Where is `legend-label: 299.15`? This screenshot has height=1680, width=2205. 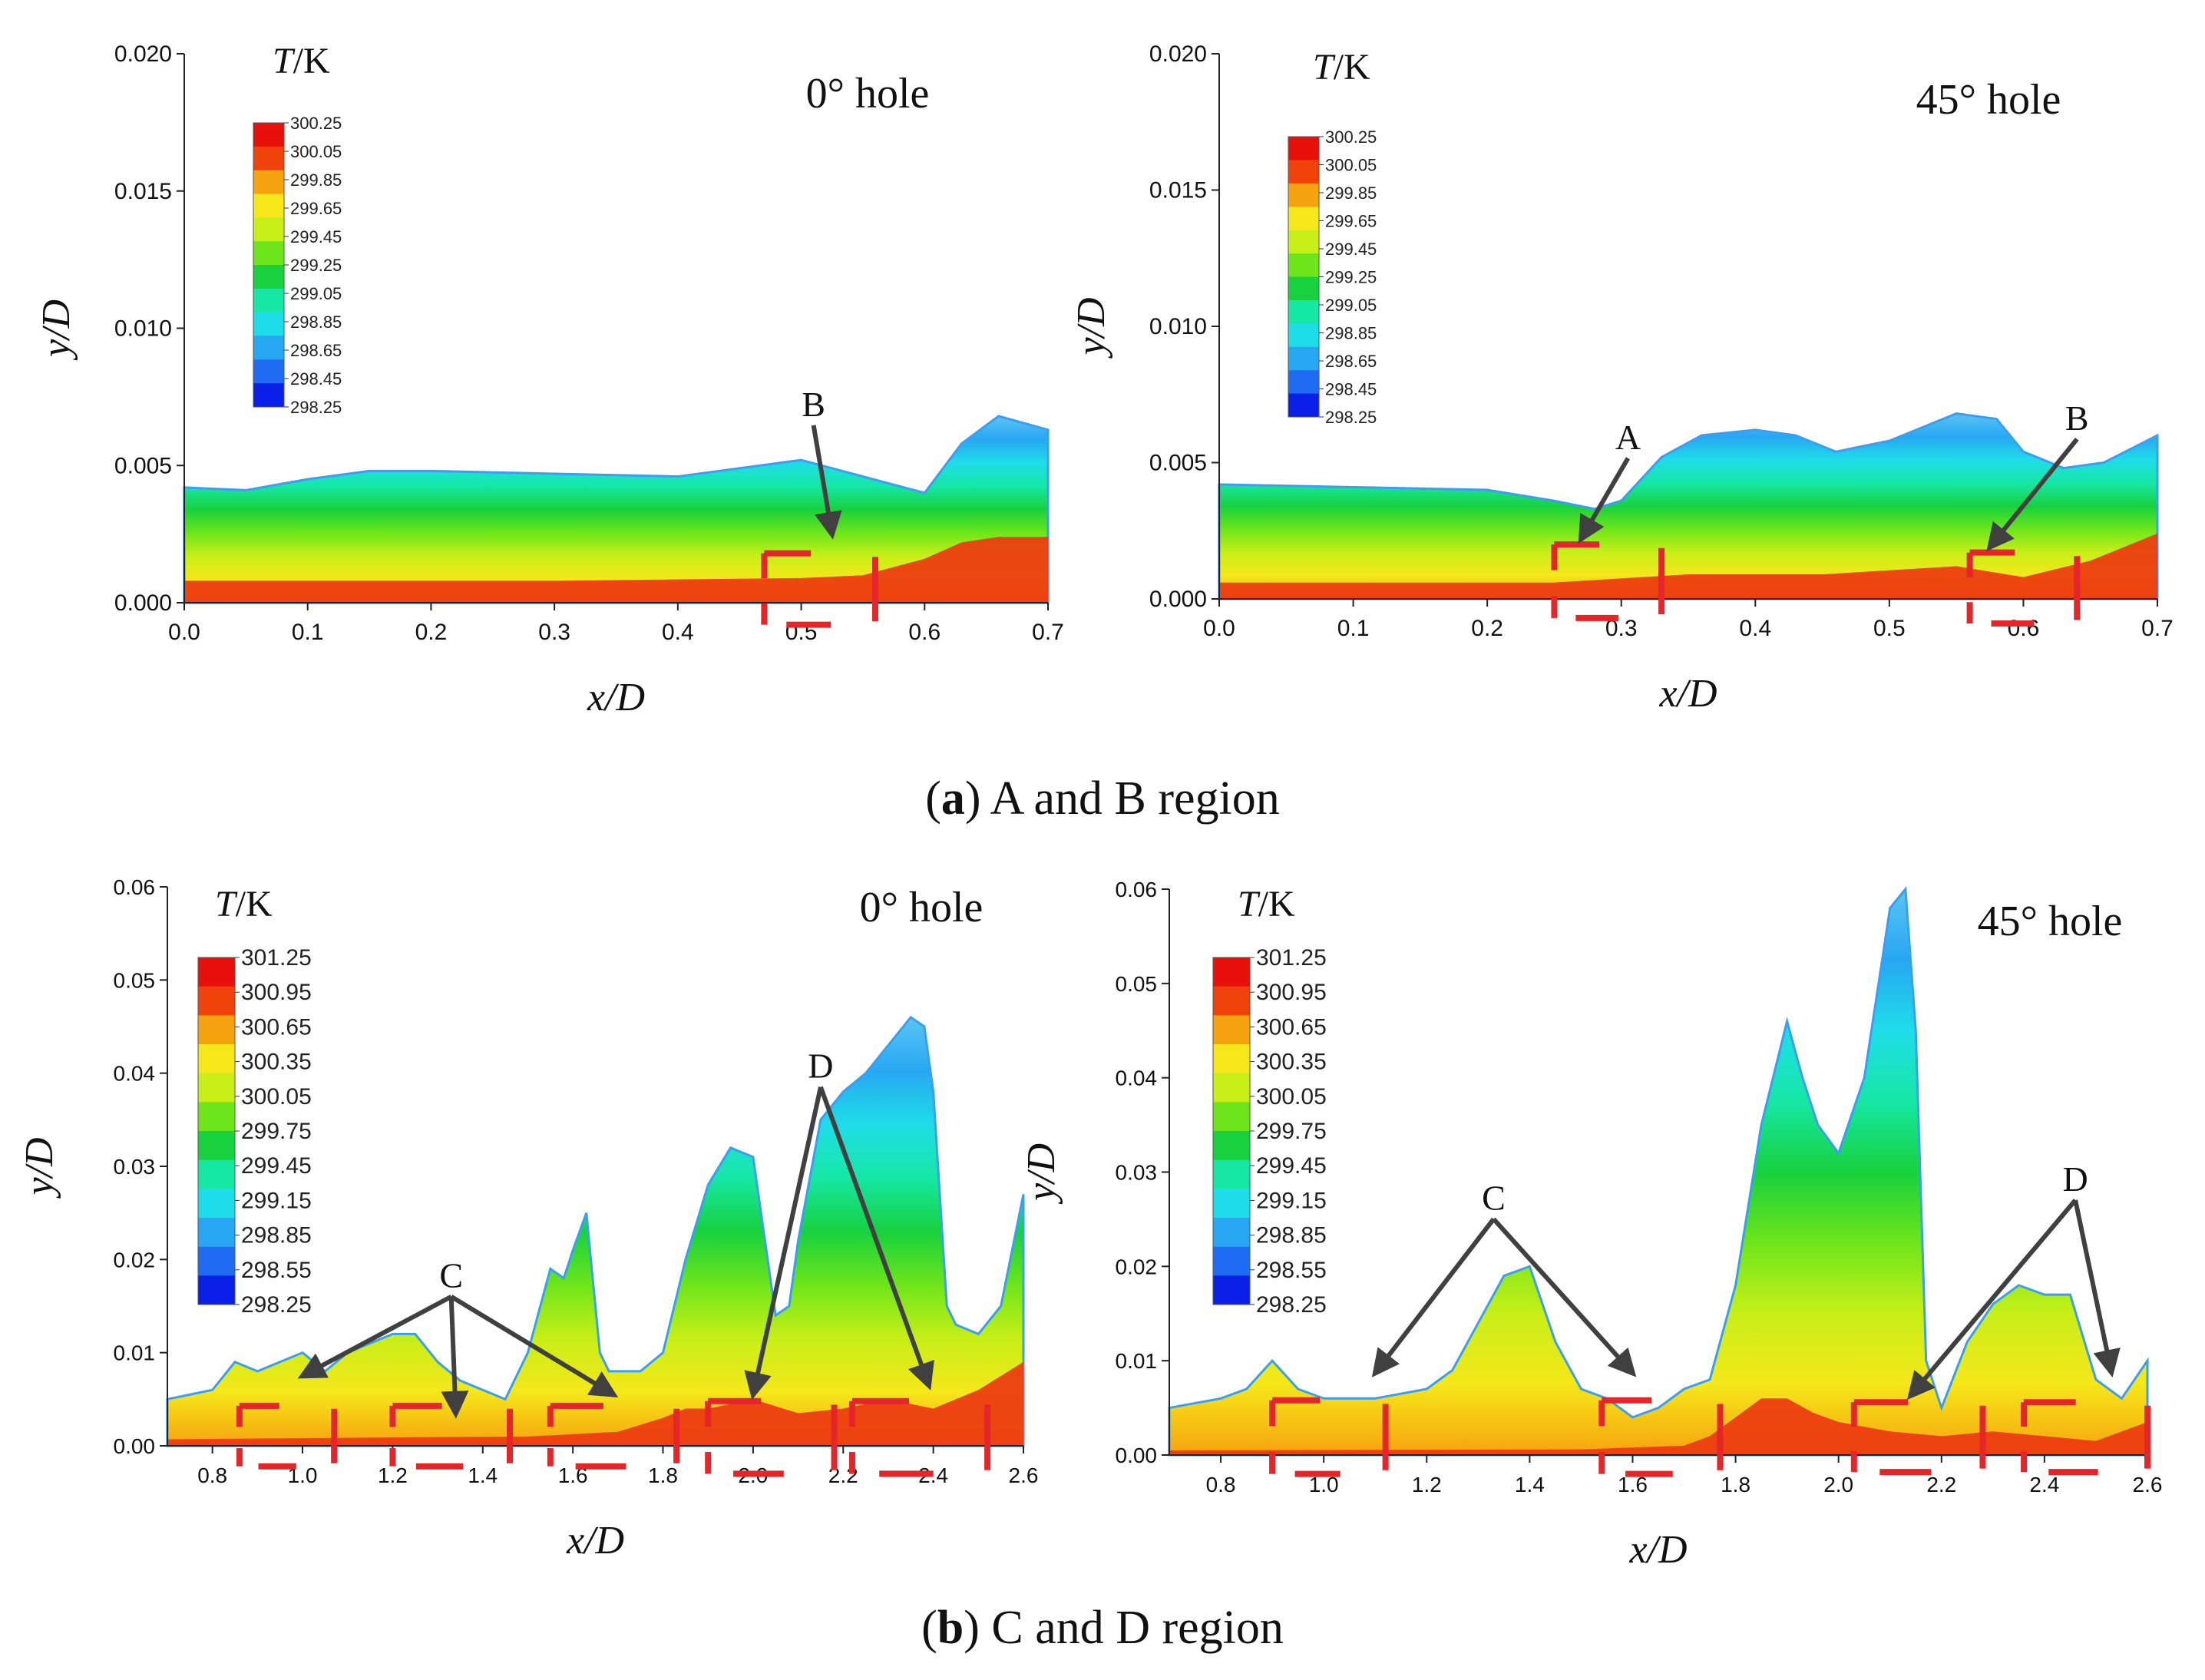 legend-label: 299.15 is located at coordinates (1291, 1201).